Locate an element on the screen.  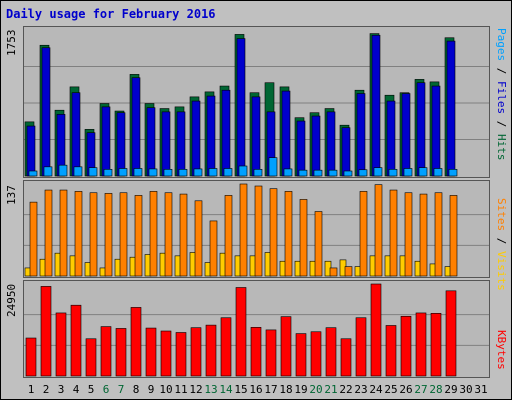
legend-sep-3: / is located at coordinates (501, 241).